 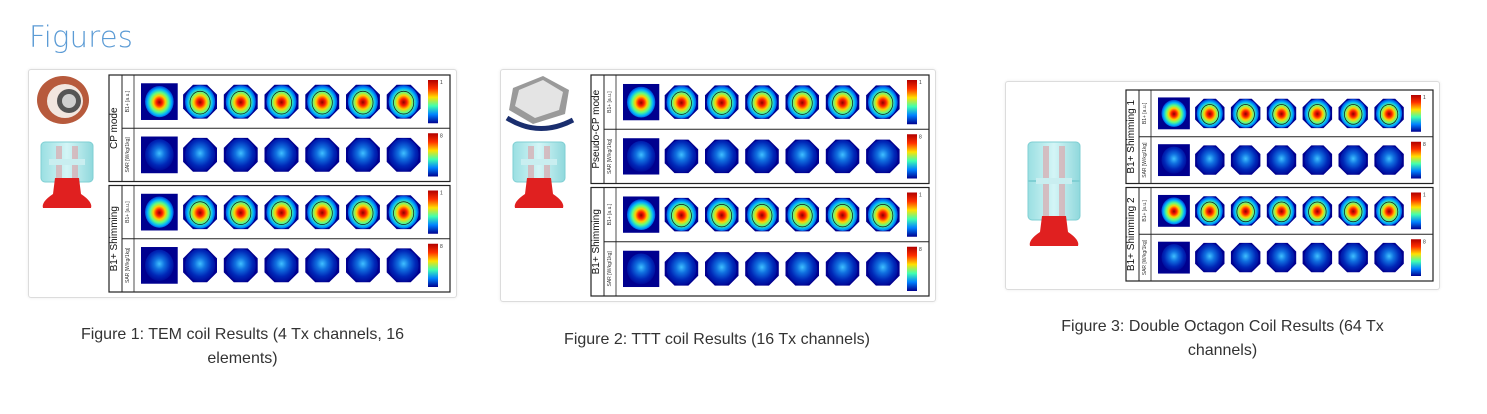 What do you see at coordinates (114, 128) in the screenshot?
I see `group-label: CP mode` at bounding box center [114, 128].